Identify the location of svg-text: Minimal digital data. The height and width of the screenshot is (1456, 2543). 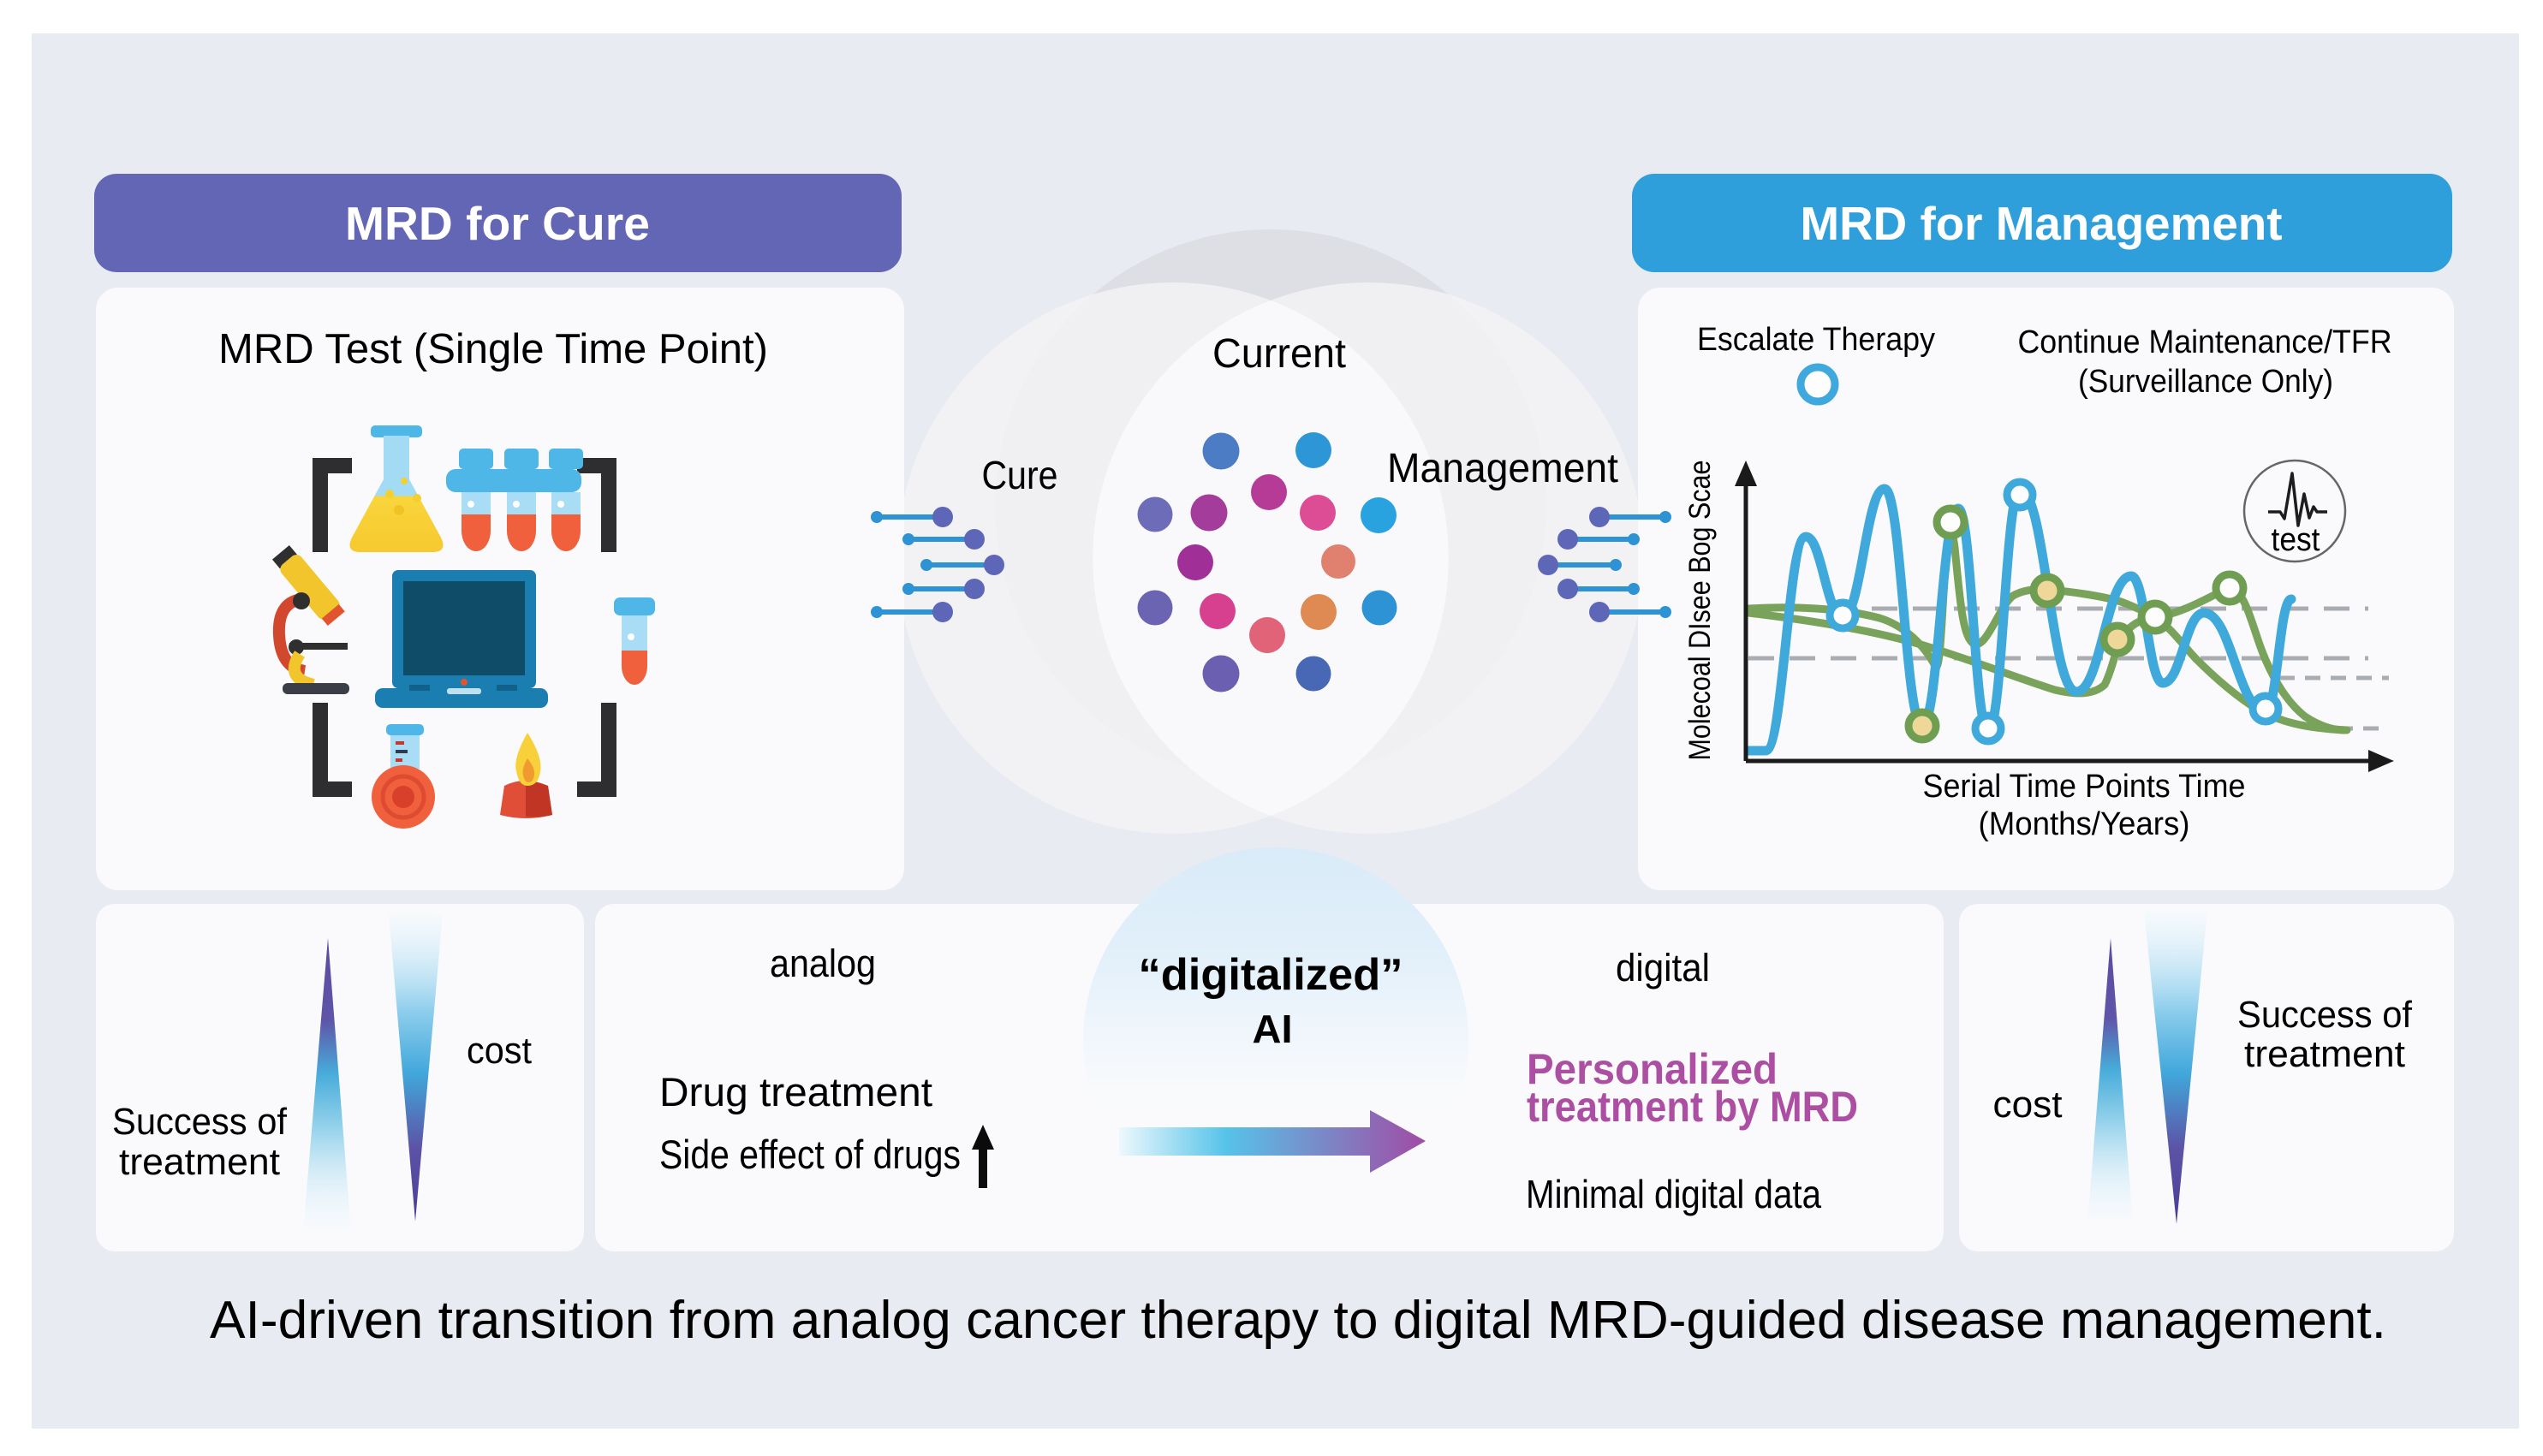
(1673, 1194).